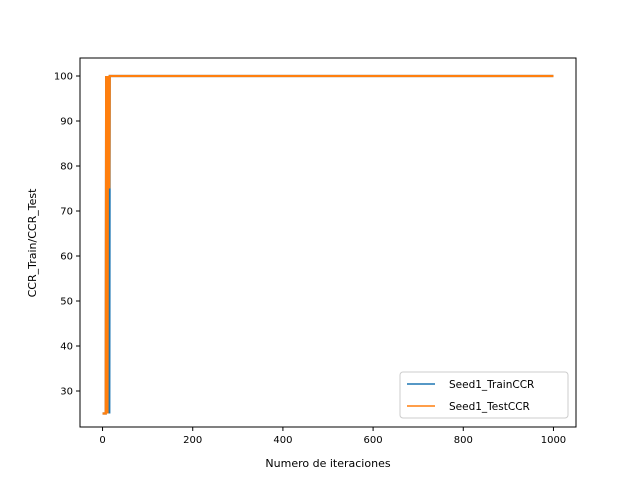 Image resolution: width=640 pixels, height=480 pixels. Describe the element at coordinates (553, 440) in the screenshot. I see `x-tick-label: 1000` at that location.